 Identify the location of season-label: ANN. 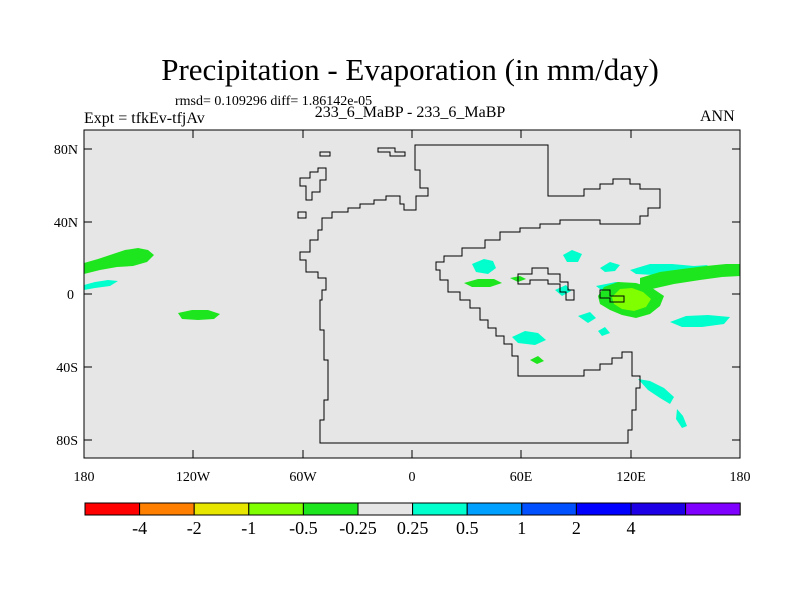
(717, 116).